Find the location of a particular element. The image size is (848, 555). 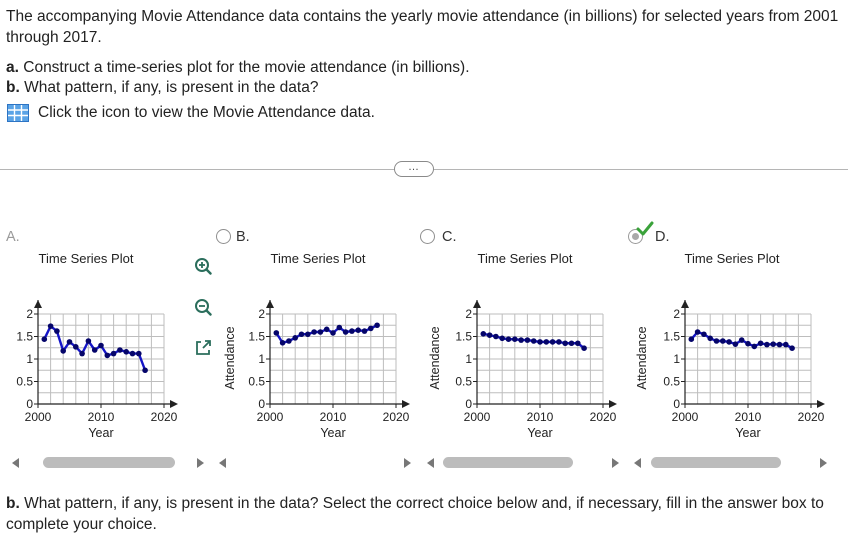

part-b-label: b. is located at coordinates (13, 87).